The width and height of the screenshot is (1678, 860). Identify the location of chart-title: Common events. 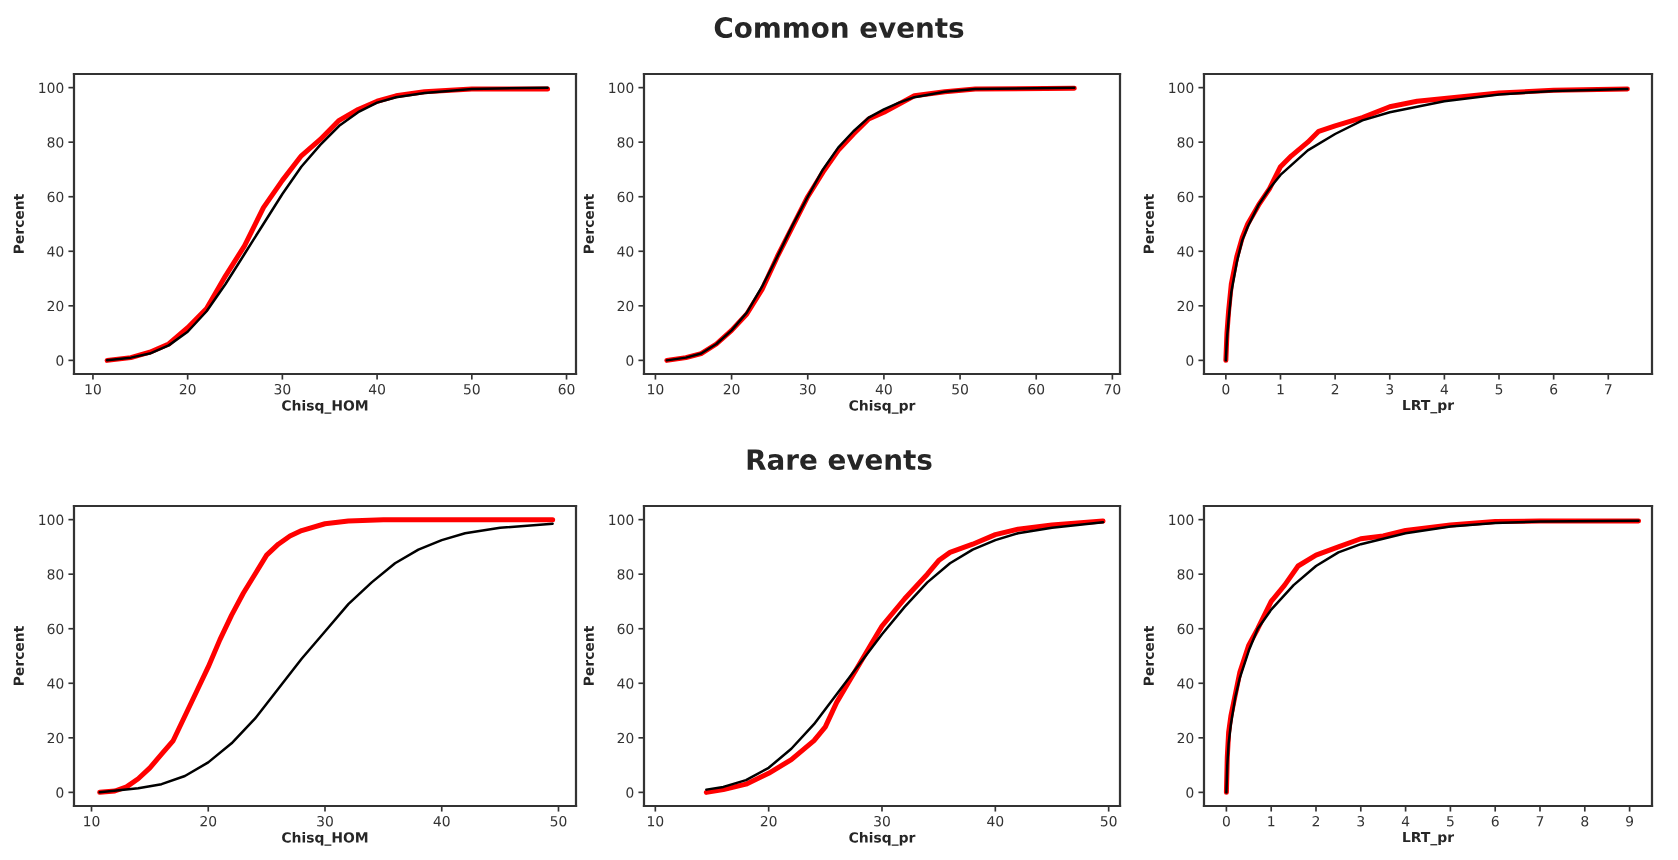
(839, 28).